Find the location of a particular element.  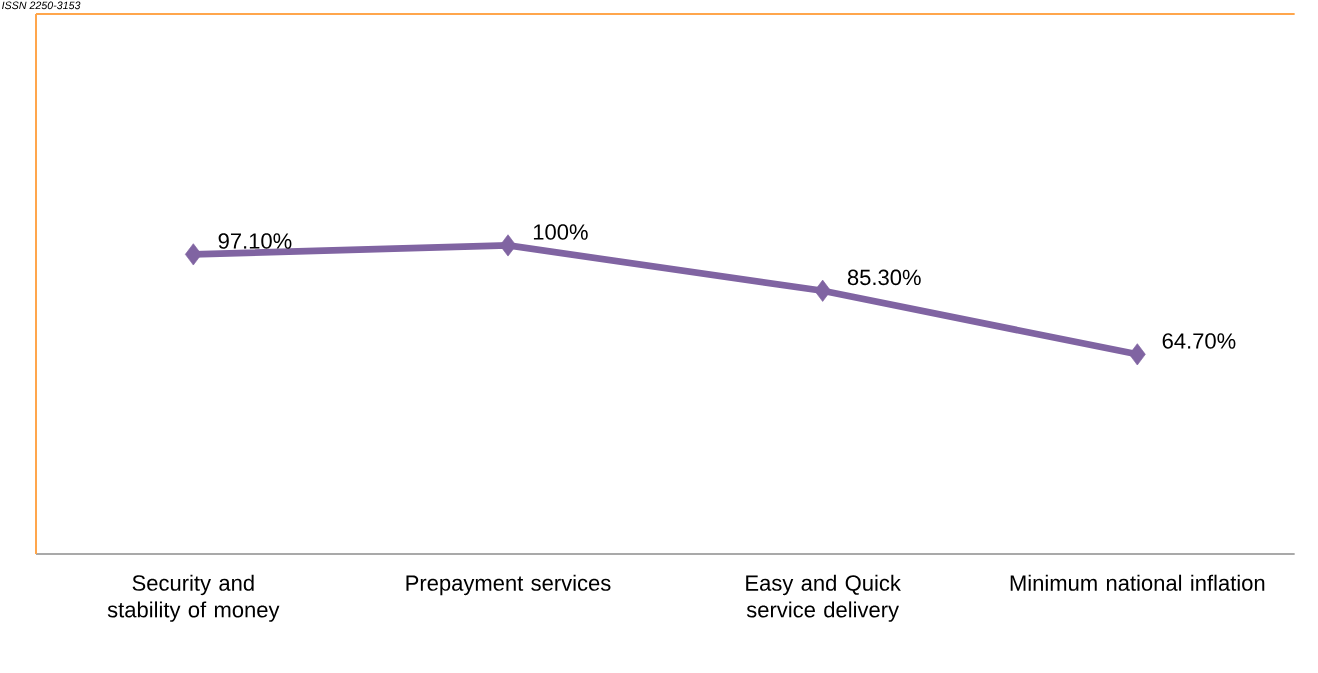

text: ISSN 2250-3153 is located at coordinates (41, 5).